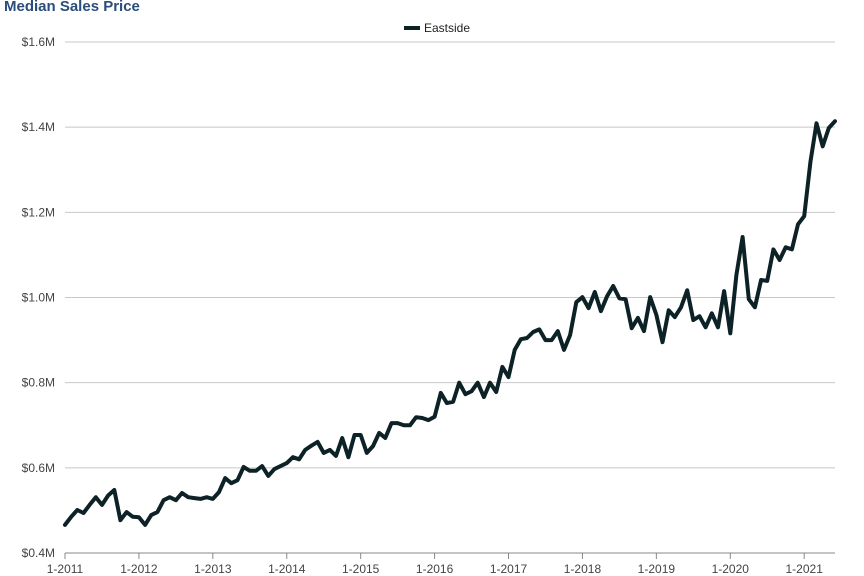 Image resolution: width=864 pixels, height=576 pixels. What do you see at coordinates (38, 553) in the screenshot?
I see `y-tick-label: $0.4M` at bounding box center [38, 553].